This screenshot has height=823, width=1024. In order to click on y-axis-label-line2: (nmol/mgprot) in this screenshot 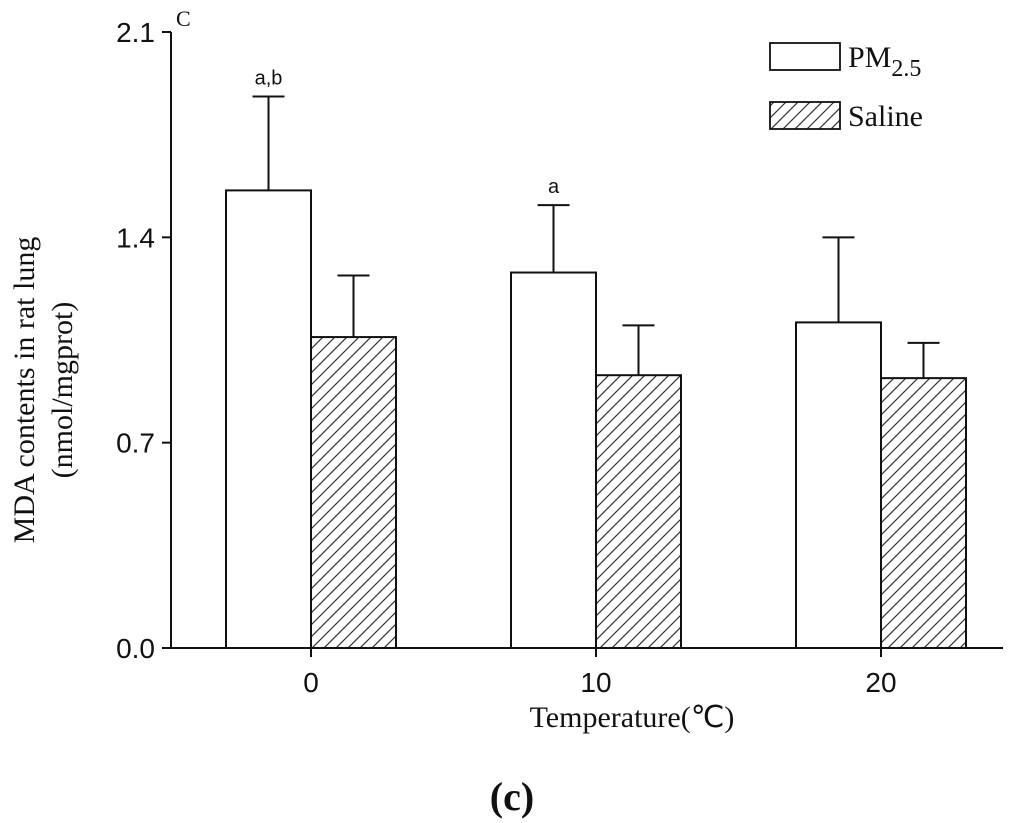, I will do `click(62, 390)`.